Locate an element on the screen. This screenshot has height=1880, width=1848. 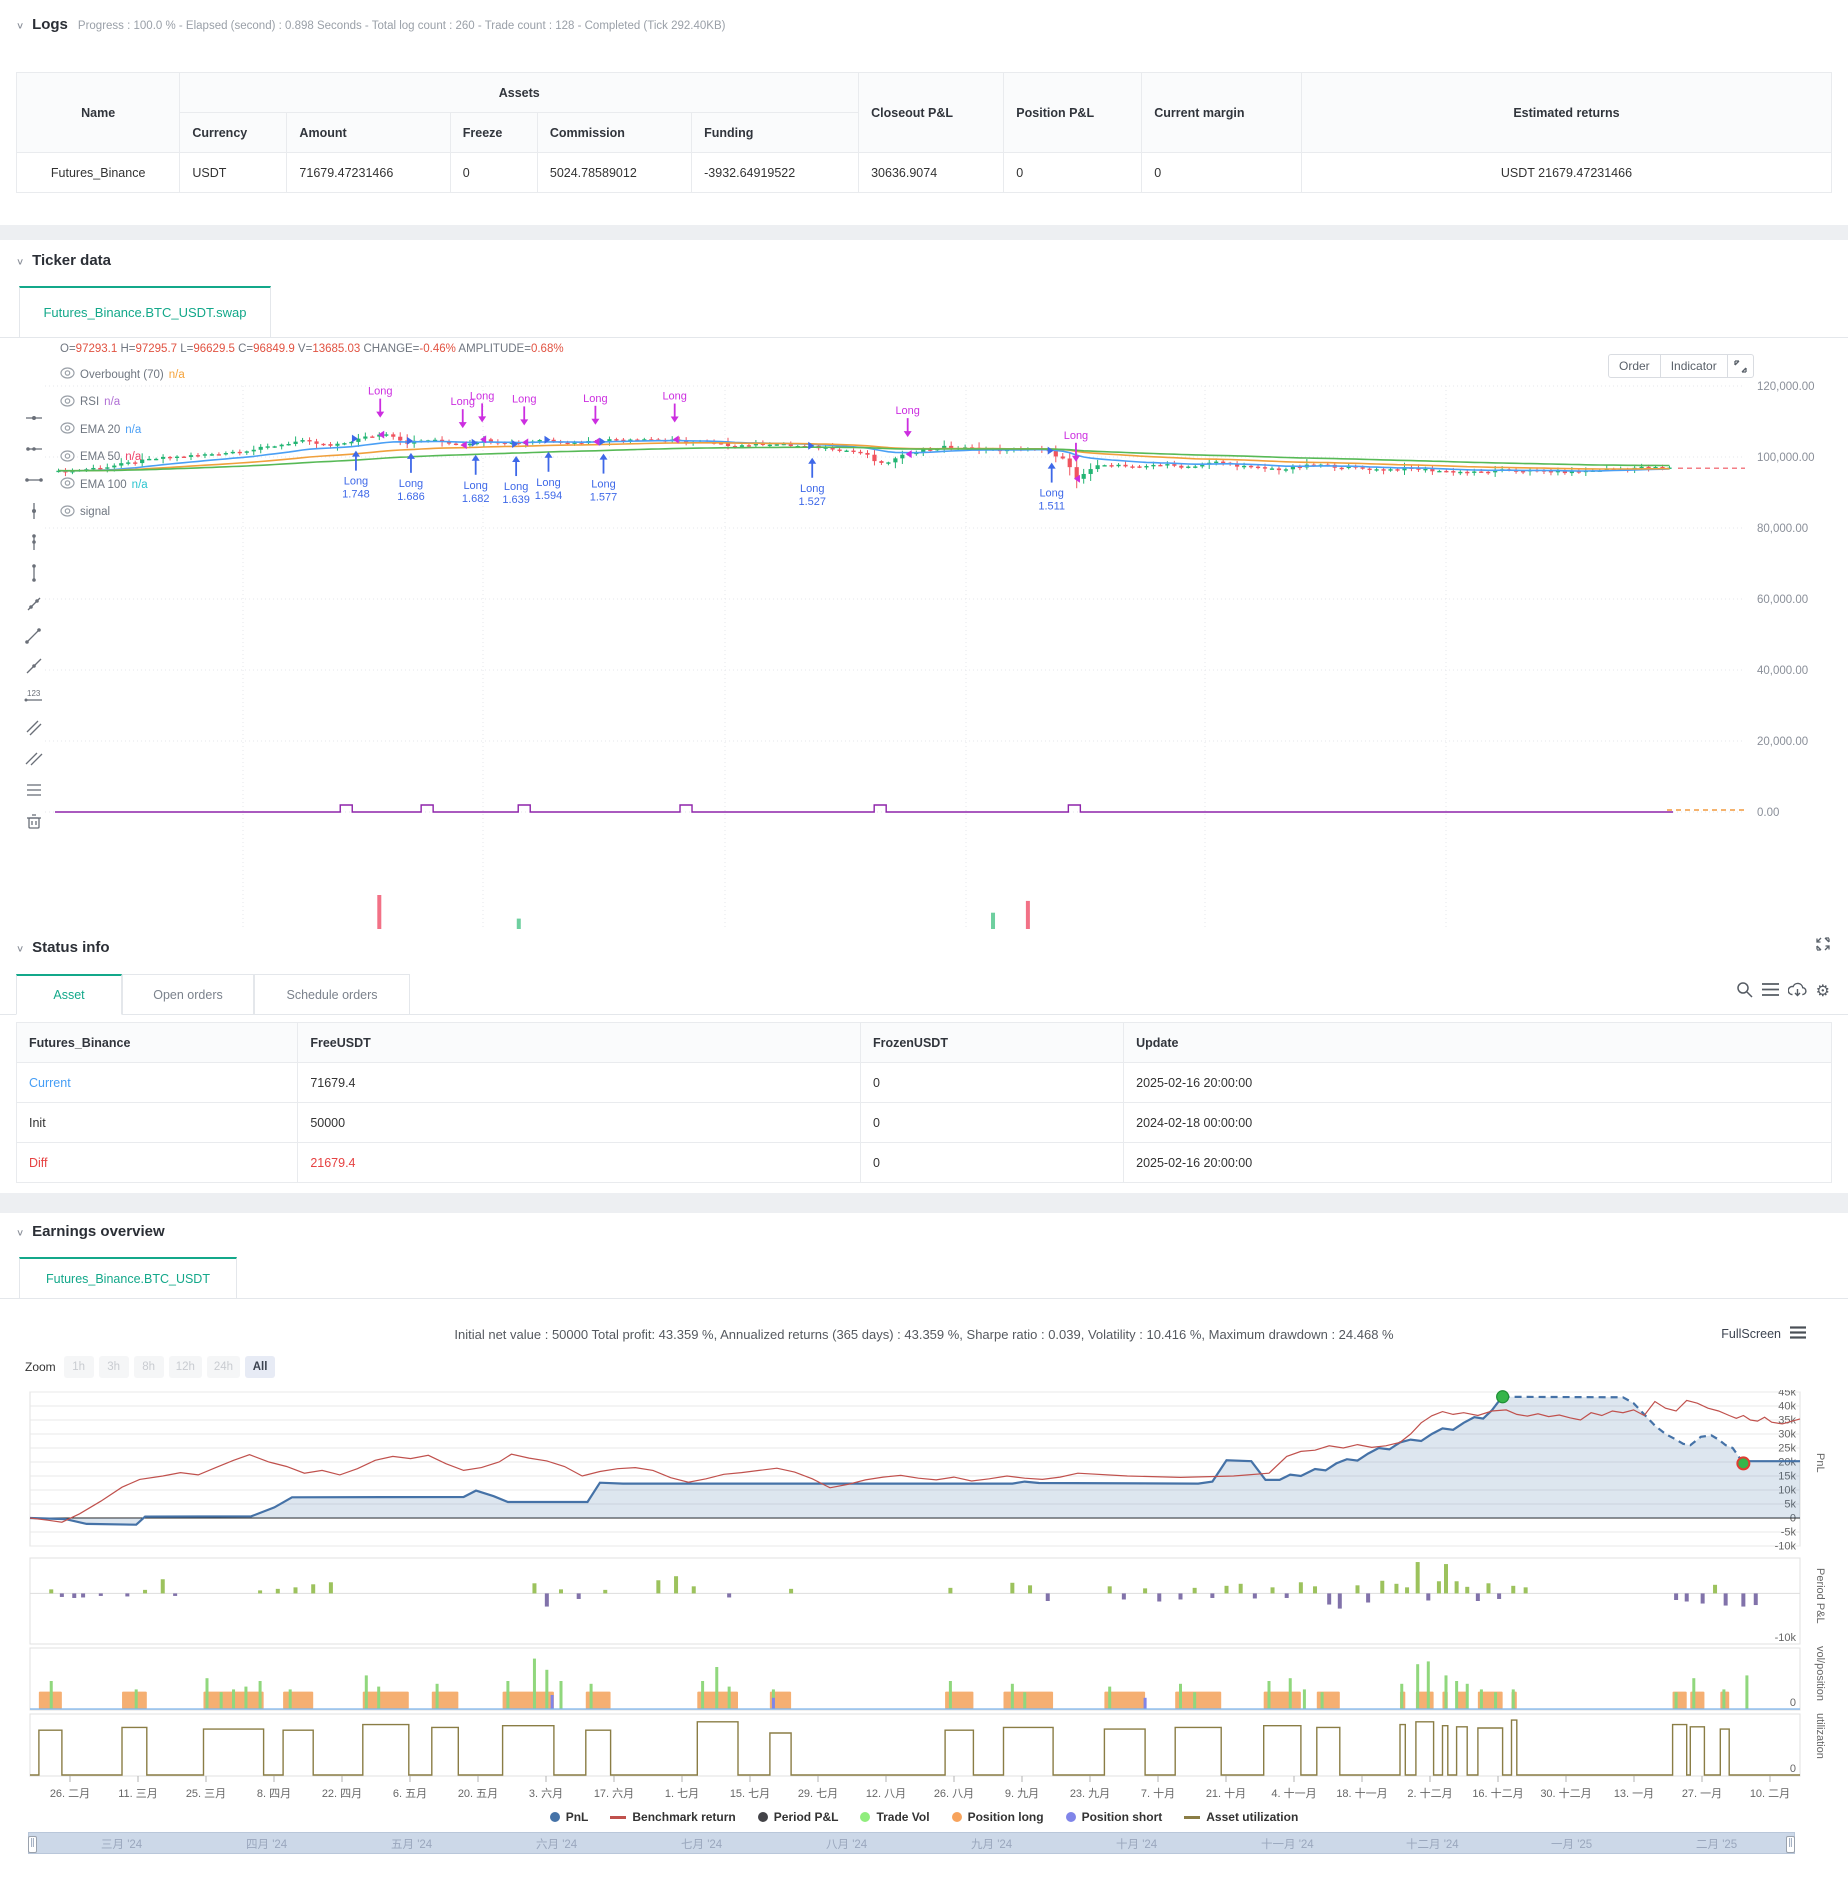
legend-item-pnl: PnL is located at coordinates (568, 1817).